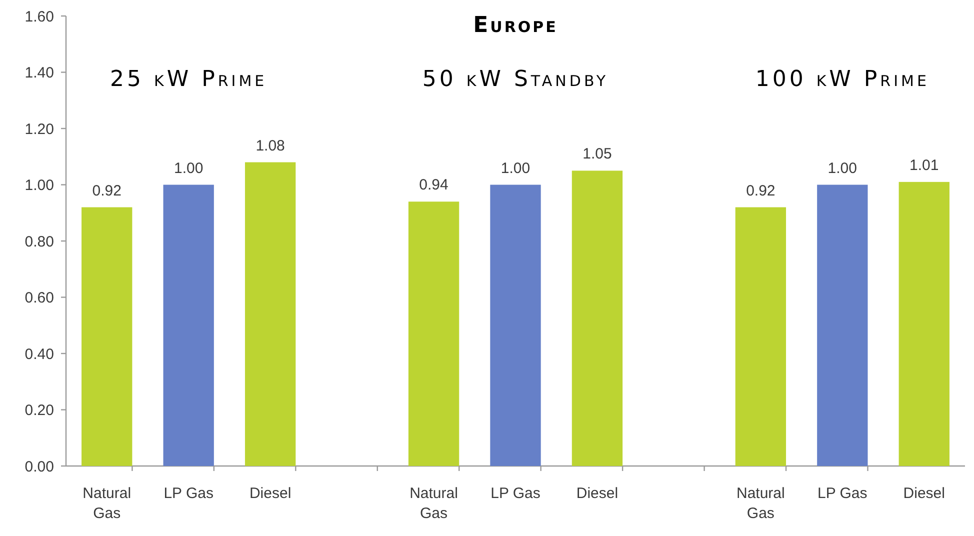 The image size is (974, 536). I want to click on chart-title: Europe, so click(515, 25).